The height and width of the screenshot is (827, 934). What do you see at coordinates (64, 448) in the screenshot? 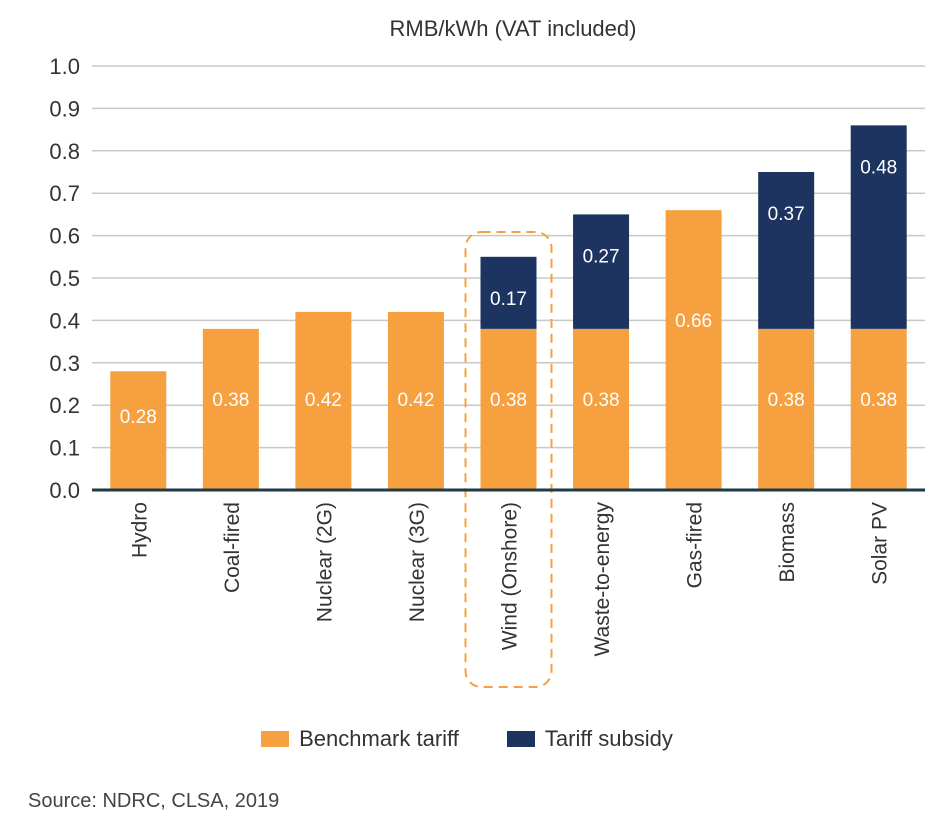
I see `y-tick-label: 0.1` at bounding box center [64, 448].